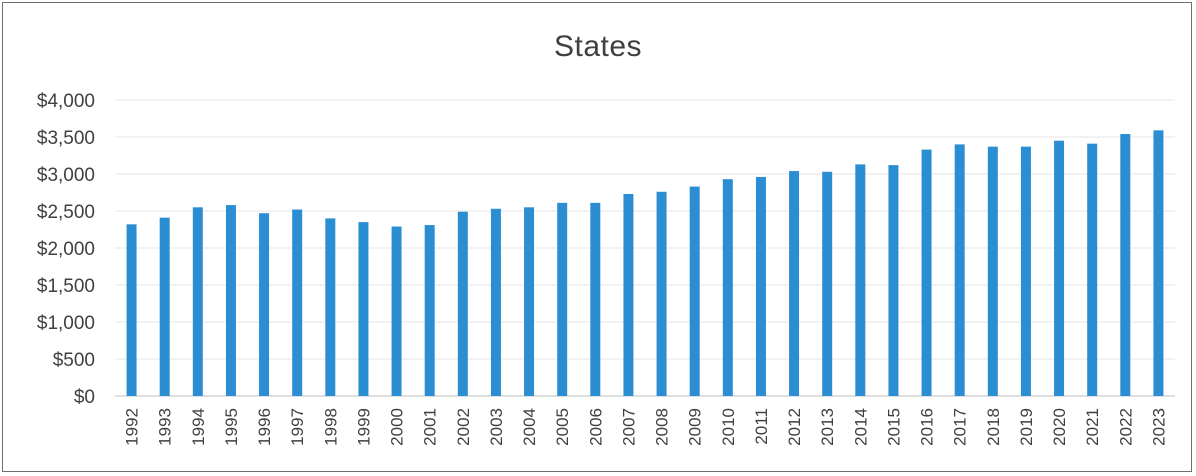  Describe the element at coordinates (198, 427) in the screenshot. I see `x-tick-label: 1994` at that location.